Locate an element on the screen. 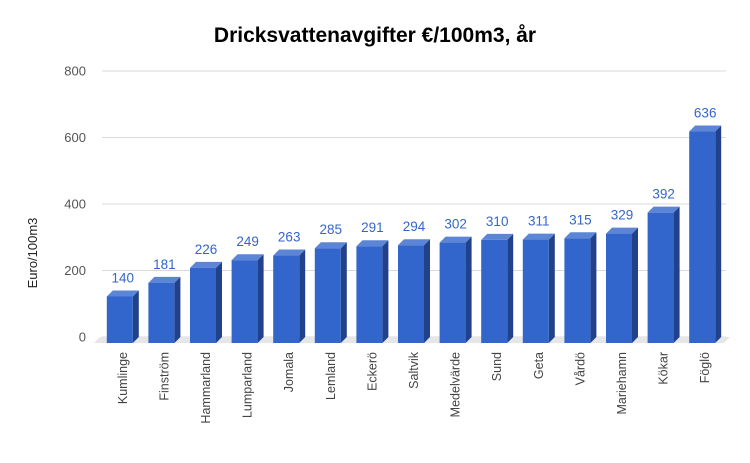  category-label: Jomala is located at coordinates (289, 372).